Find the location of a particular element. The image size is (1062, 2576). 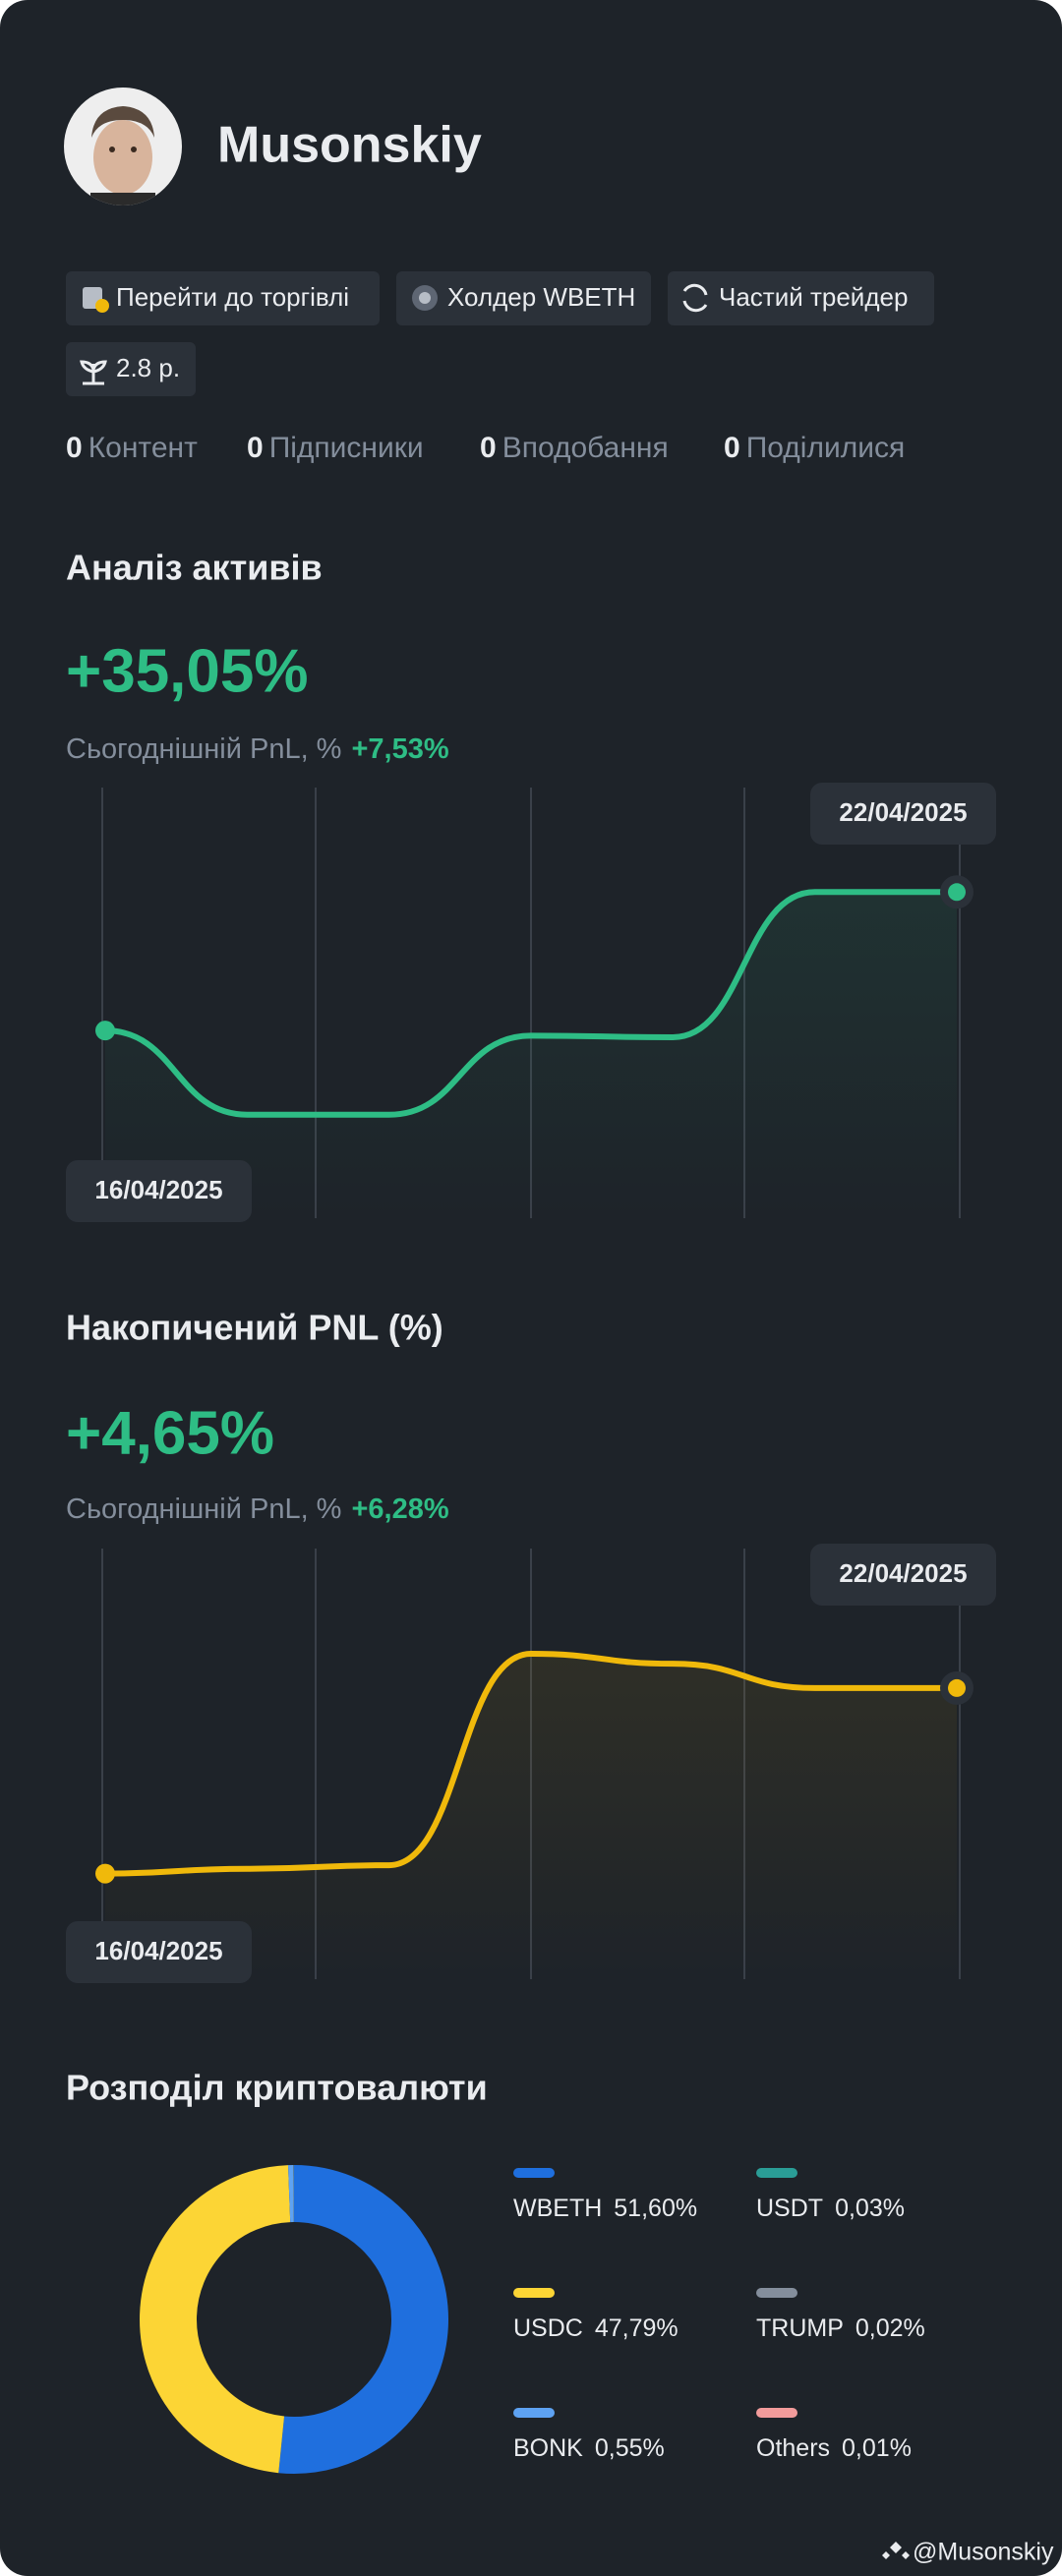

subtitle: Сьогоднішній PnL, % +7,53% is located at coordinates (257, 749).